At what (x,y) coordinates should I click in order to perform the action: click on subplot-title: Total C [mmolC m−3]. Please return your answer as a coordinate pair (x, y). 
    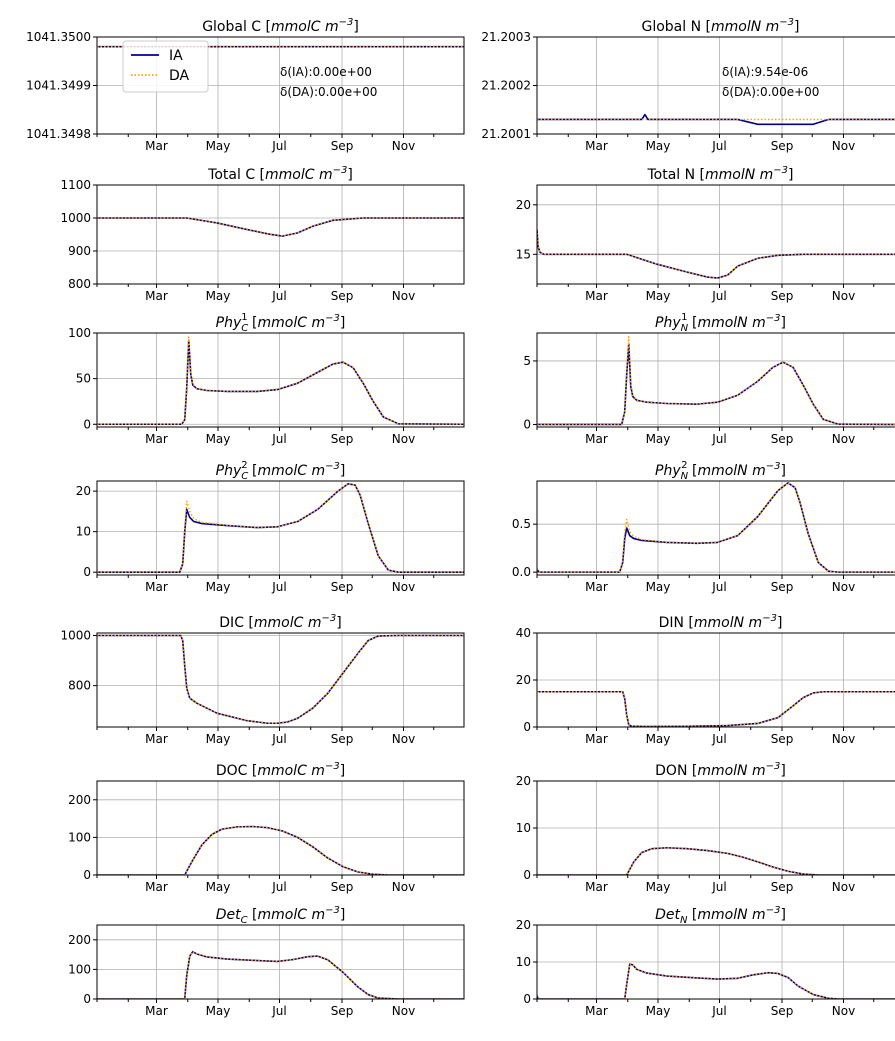
    Looking at the image, I should click on (280, 174).